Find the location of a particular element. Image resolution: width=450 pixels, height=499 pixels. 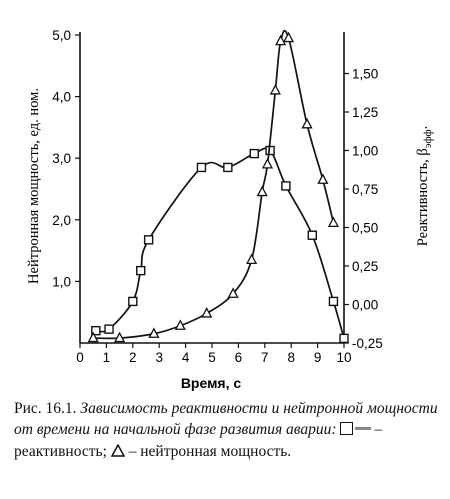

y-right-tick-label: 1,00 is located at coordinates (365, 151).